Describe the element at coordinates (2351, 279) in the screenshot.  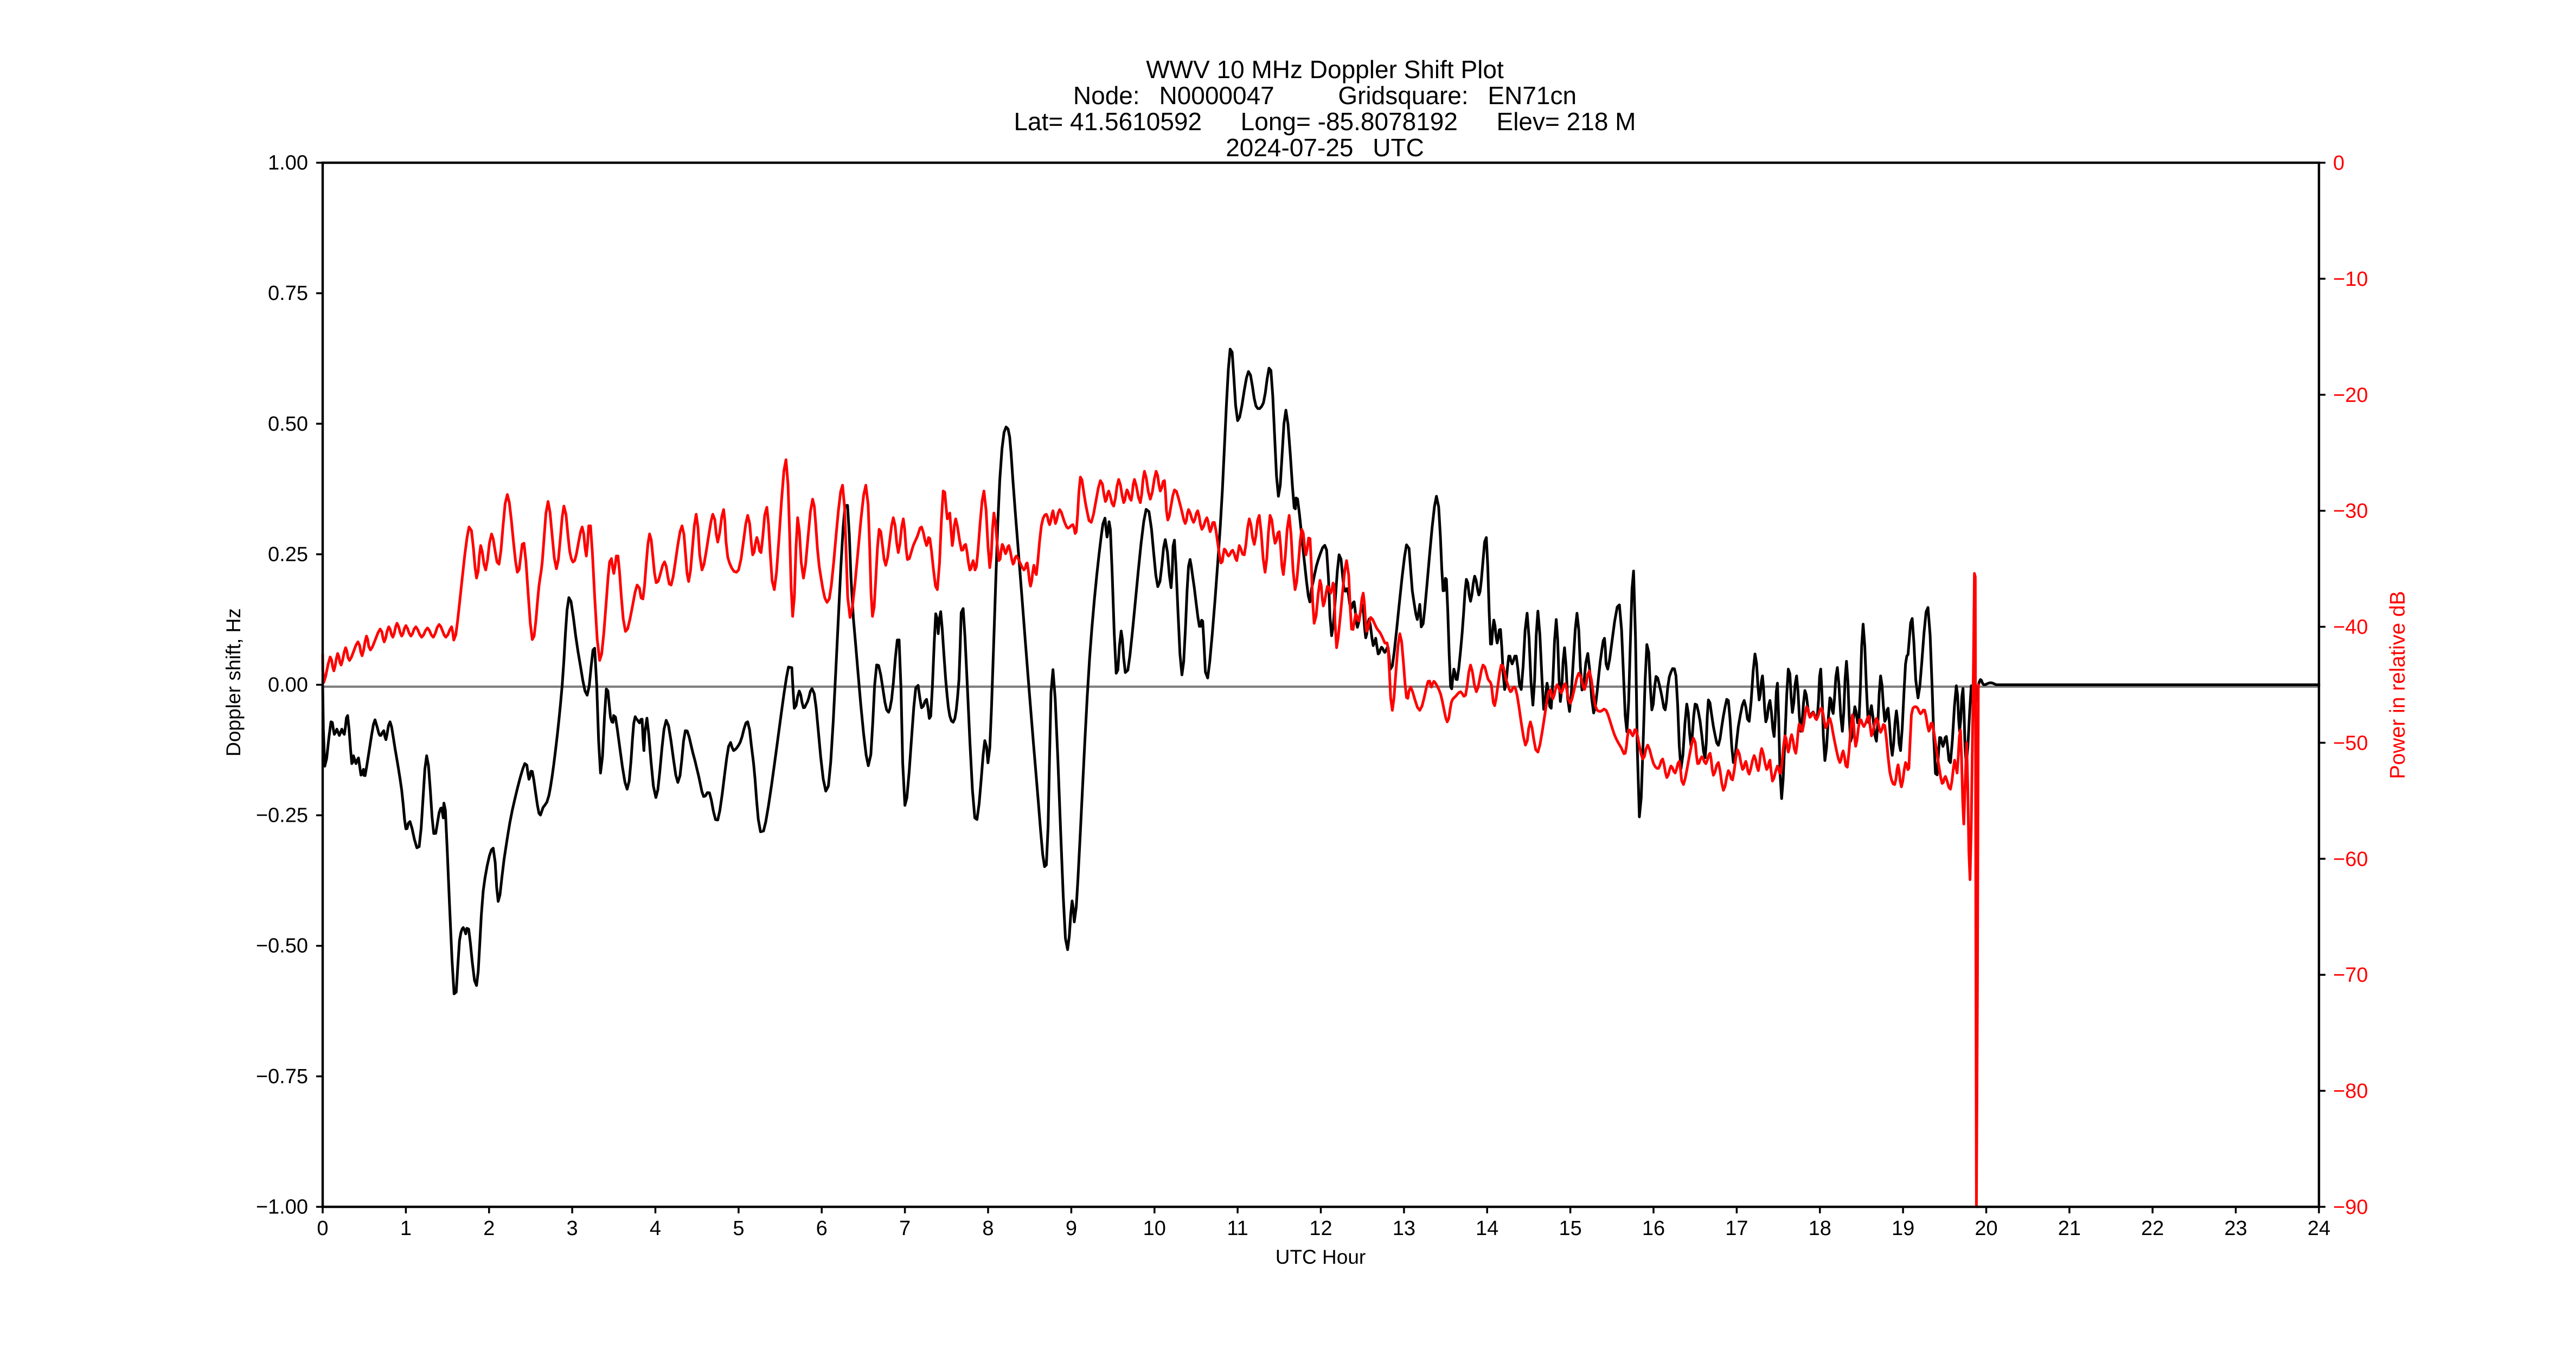
I see `svg-text: −10` at that location.